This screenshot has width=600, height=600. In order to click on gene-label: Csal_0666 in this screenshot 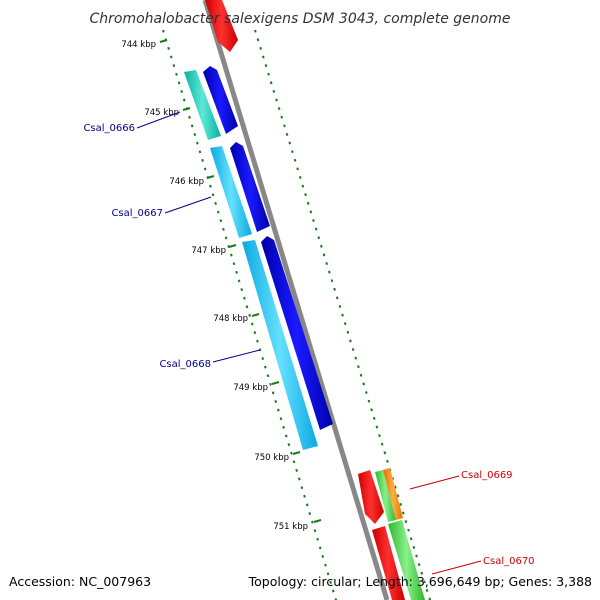, I will do `click(109, 128)`.